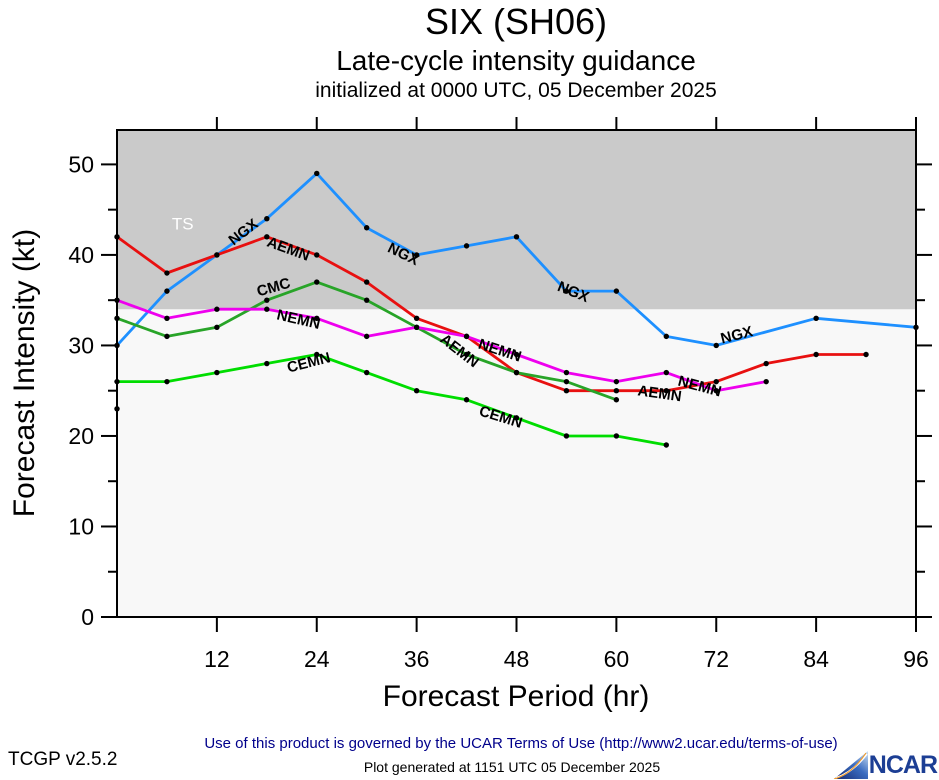 The width and height of the screenshot is (939, 780). I want to click on plot-subtitle: Late-cycle intensity guidance, so click(516, 60).